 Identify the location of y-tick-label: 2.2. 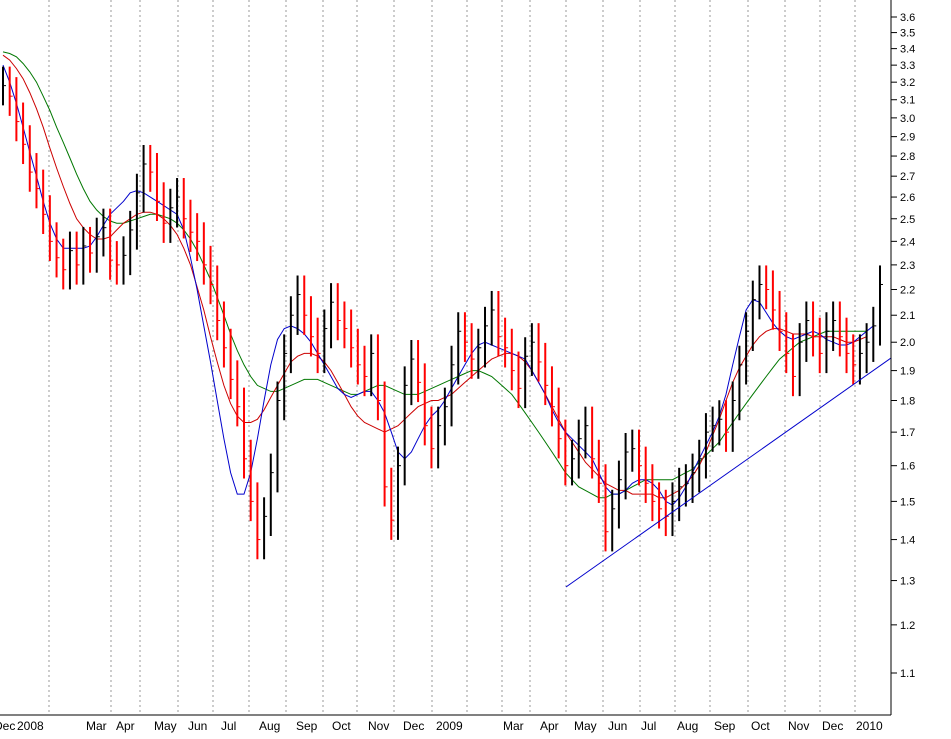
(907, 290).